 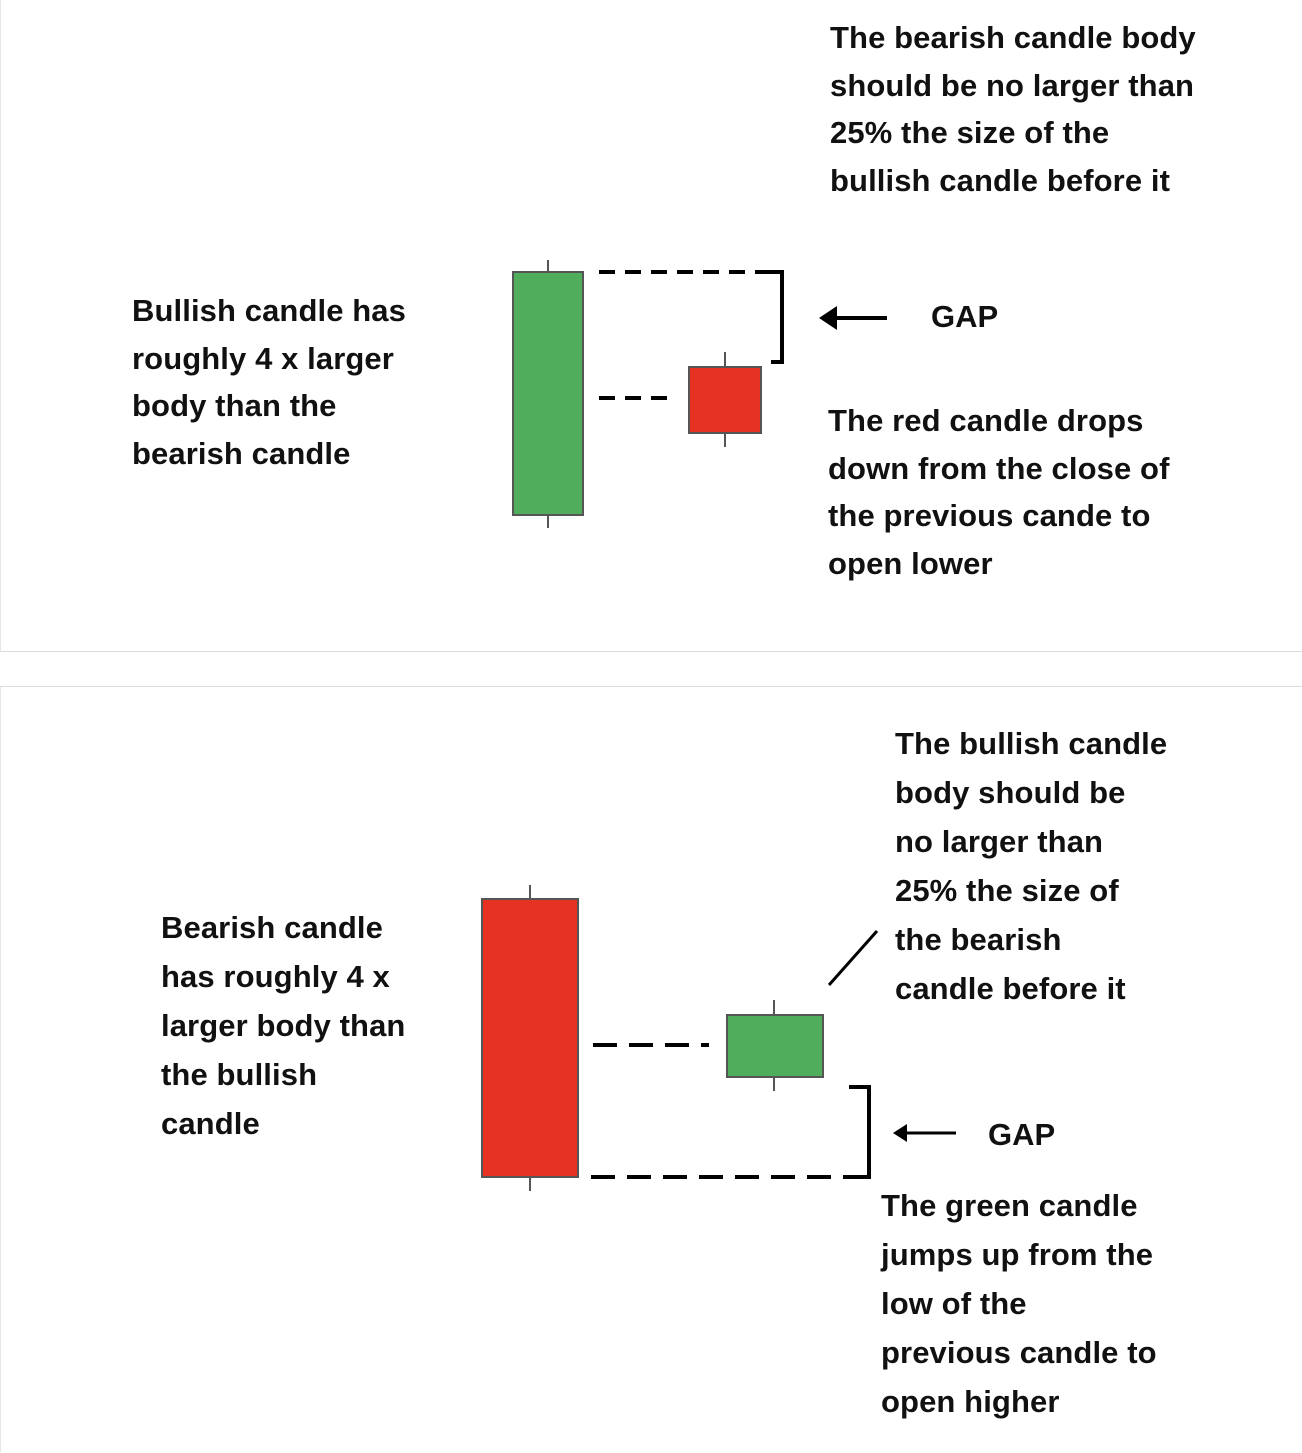 I want to click on pointer-line, so click(x=853, y=958).